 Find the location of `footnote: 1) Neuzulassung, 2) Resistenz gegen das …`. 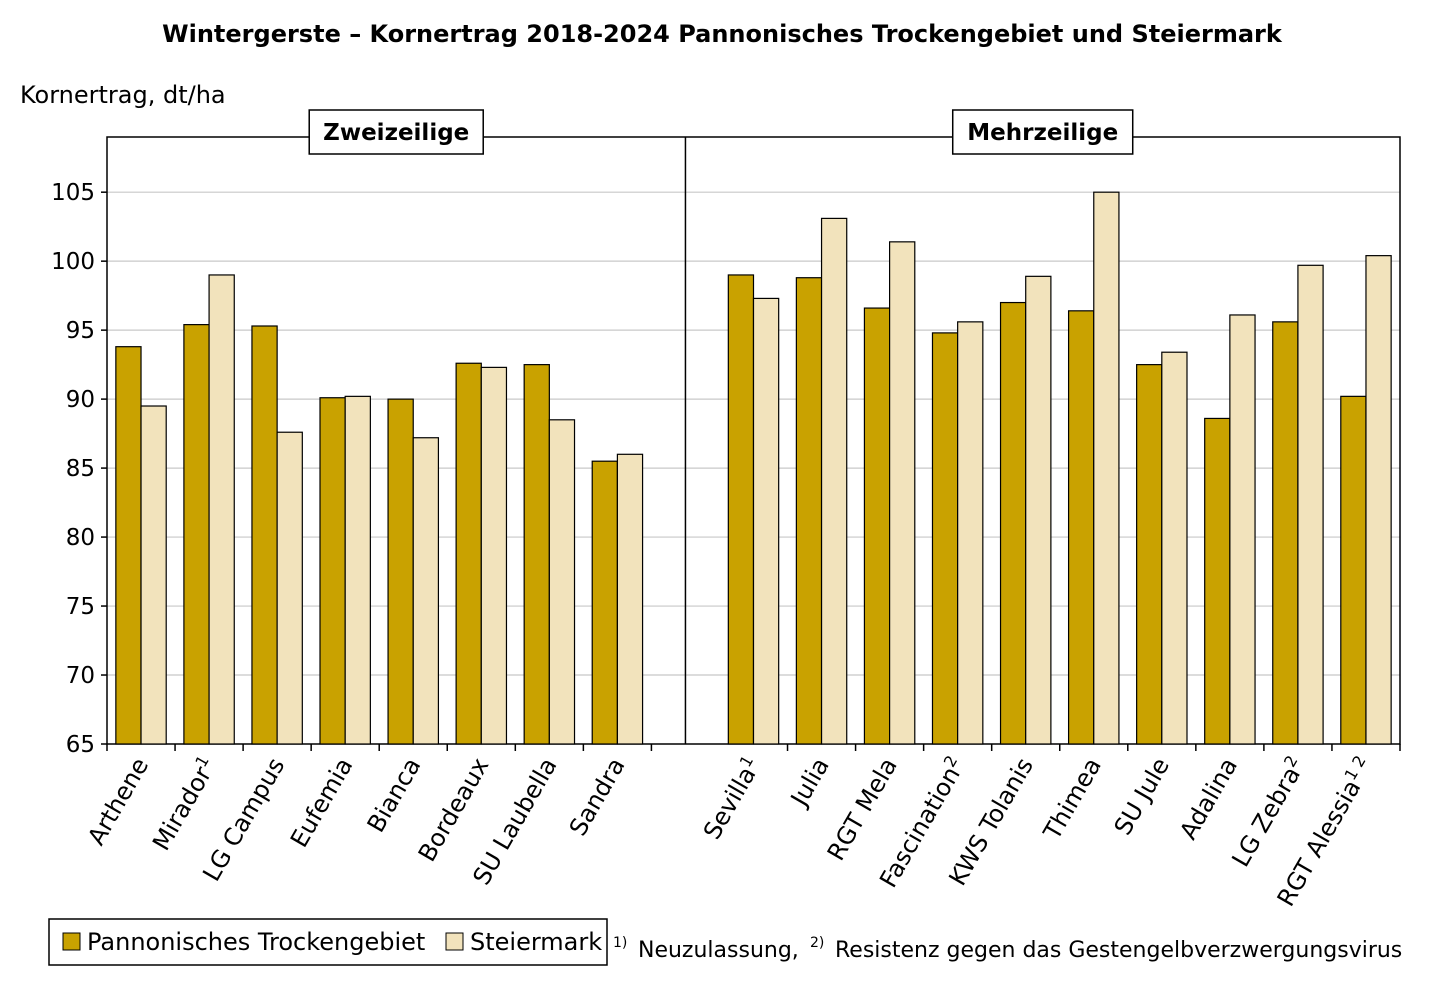

footnote: 1) Neuzulassung, 2) Resistenz gegen das … is located at coordinates (1007, 949).